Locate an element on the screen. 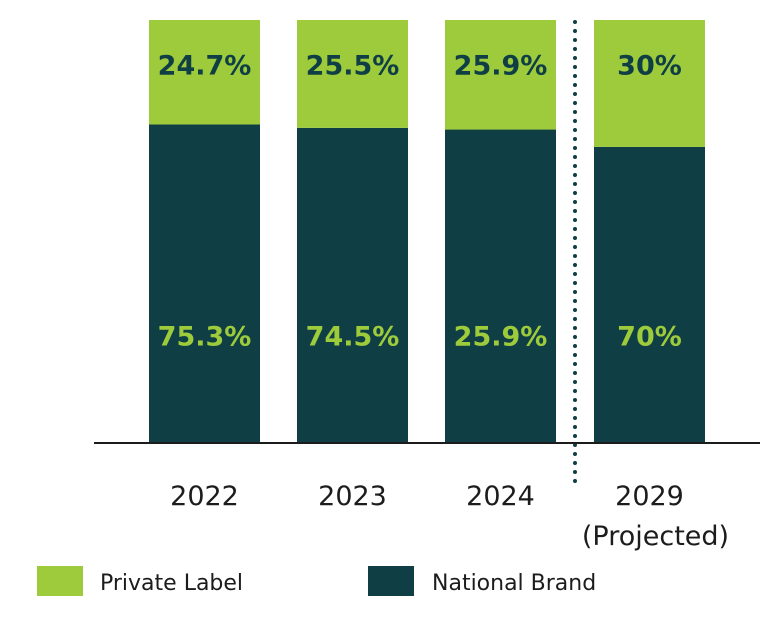 The image size is (783, 630). data-label-private-label-2023: 25.5% is located at coordinates (353, 66).